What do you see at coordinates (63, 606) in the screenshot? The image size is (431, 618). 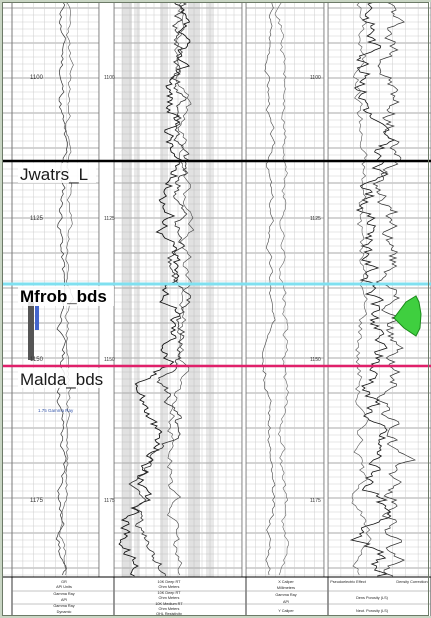 I see `footer-t1-4: Gamma Ray` at bounding box center [63, 606].